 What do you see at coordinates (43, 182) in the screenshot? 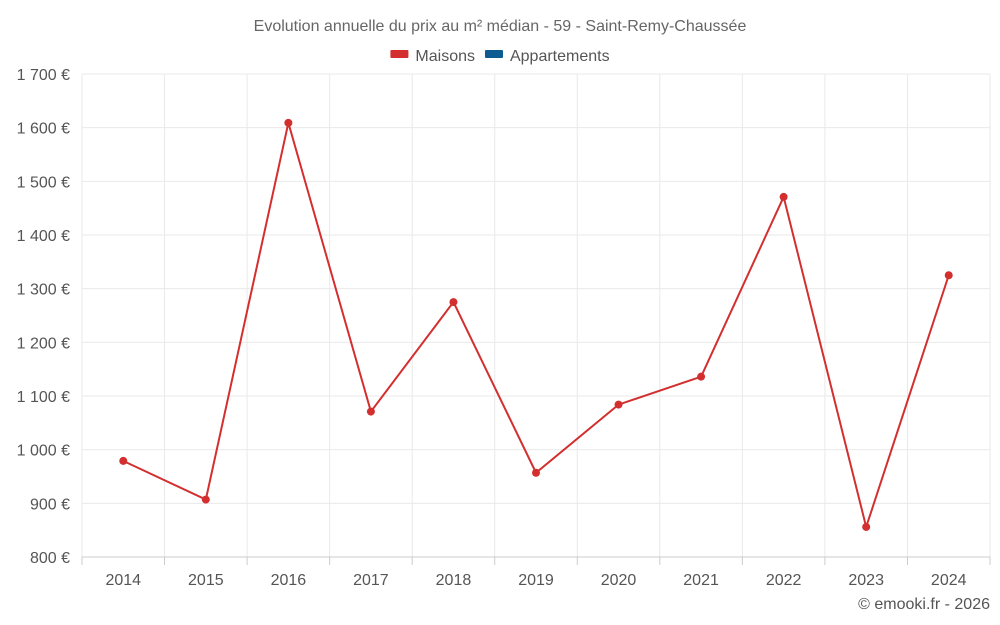
I see `y-tick-label: 1 500 €` at bounding box center [43, 182].